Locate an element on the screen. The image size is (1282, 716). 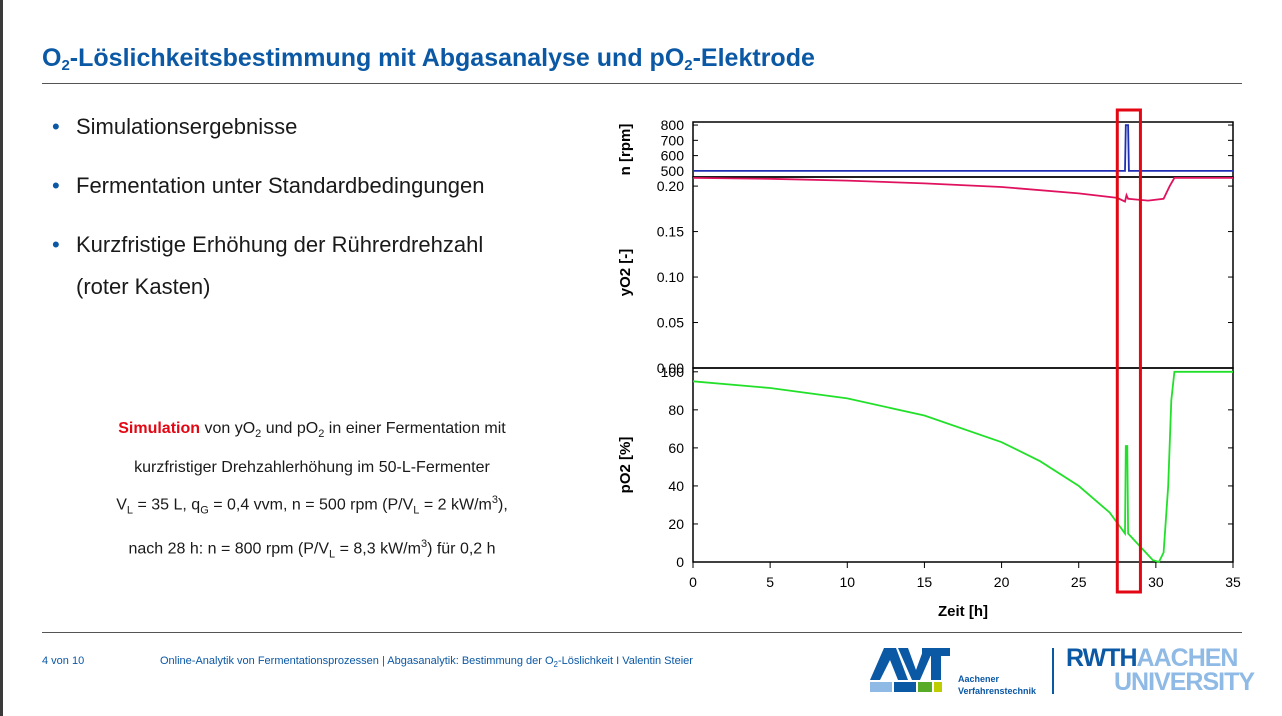
bullet-text-line2: (roter Kasten) is located at coordinates (143, 286).